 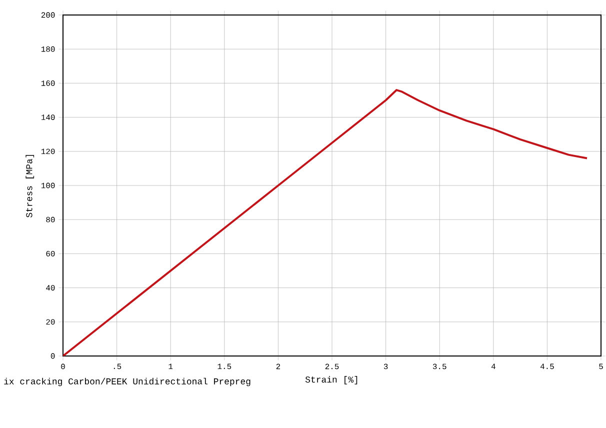 What do you see at coordinates (127, 382) in the screenshot?
I see `text: ix cracking Carbon/PEEK Unidirectional Prepreg` at bounding box center [127, 382].